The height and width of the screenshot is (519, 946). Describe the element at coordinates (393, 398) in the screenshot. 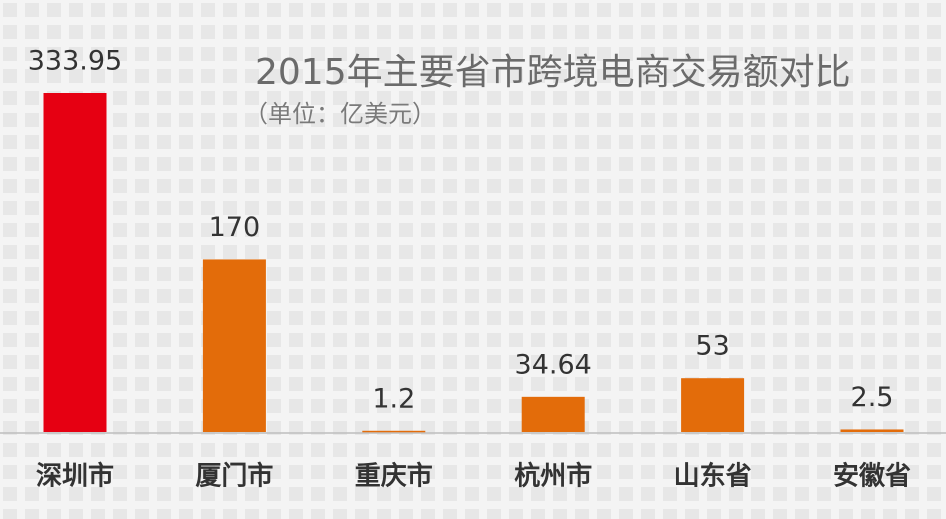

I see `value-label: 1.2` at that location.